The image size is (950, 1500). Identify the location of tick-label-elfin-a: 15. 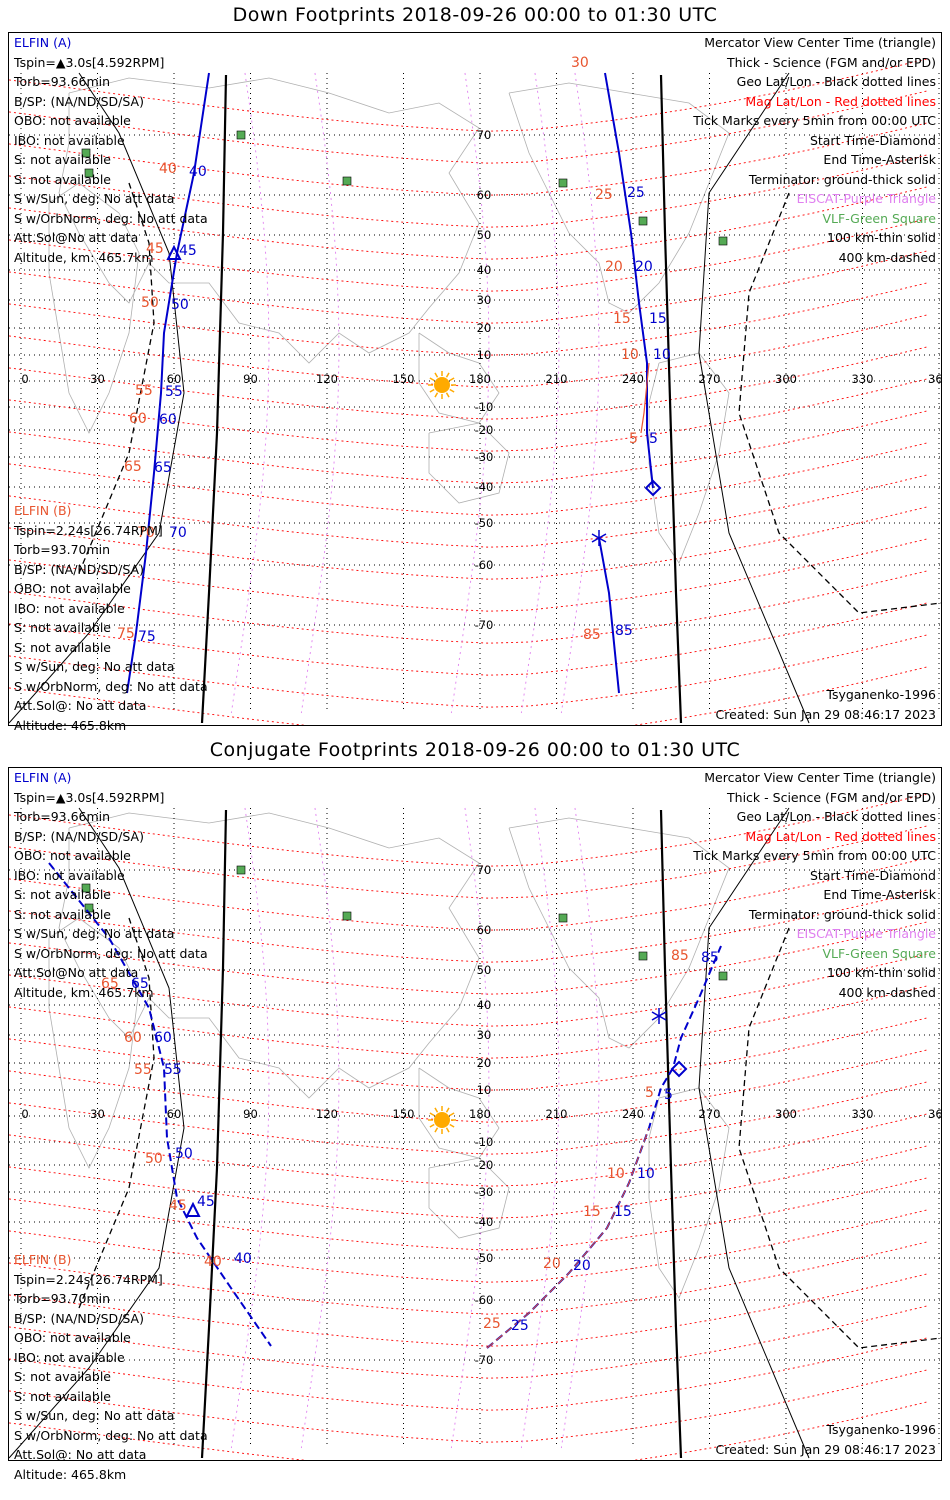
(658, 319).